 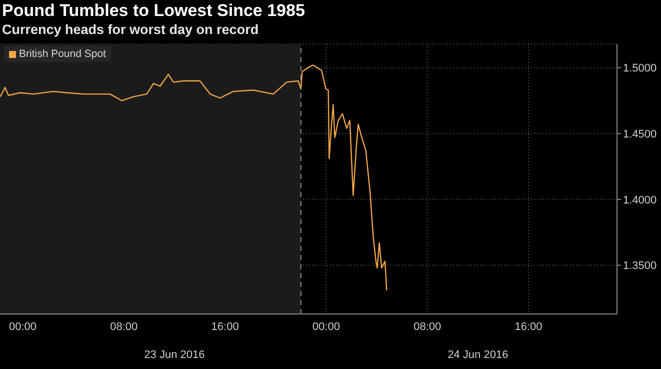 I want to click on y-tick-label: 1.4000, so click(x=640, y=200).